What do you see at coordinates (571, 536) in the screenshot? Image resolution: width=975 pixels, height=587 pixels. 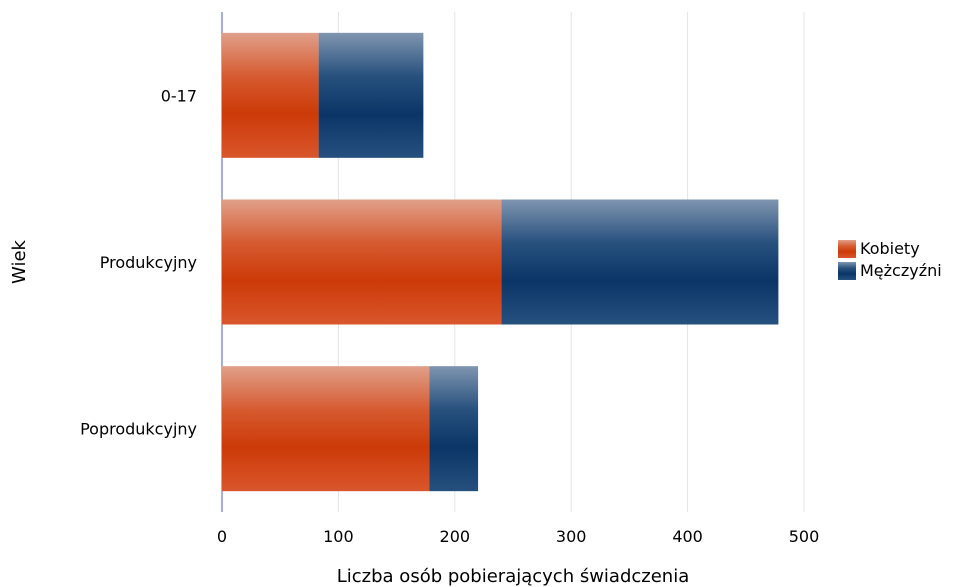 I see `x-tick-label: 300` at bounding box center [571, 536].